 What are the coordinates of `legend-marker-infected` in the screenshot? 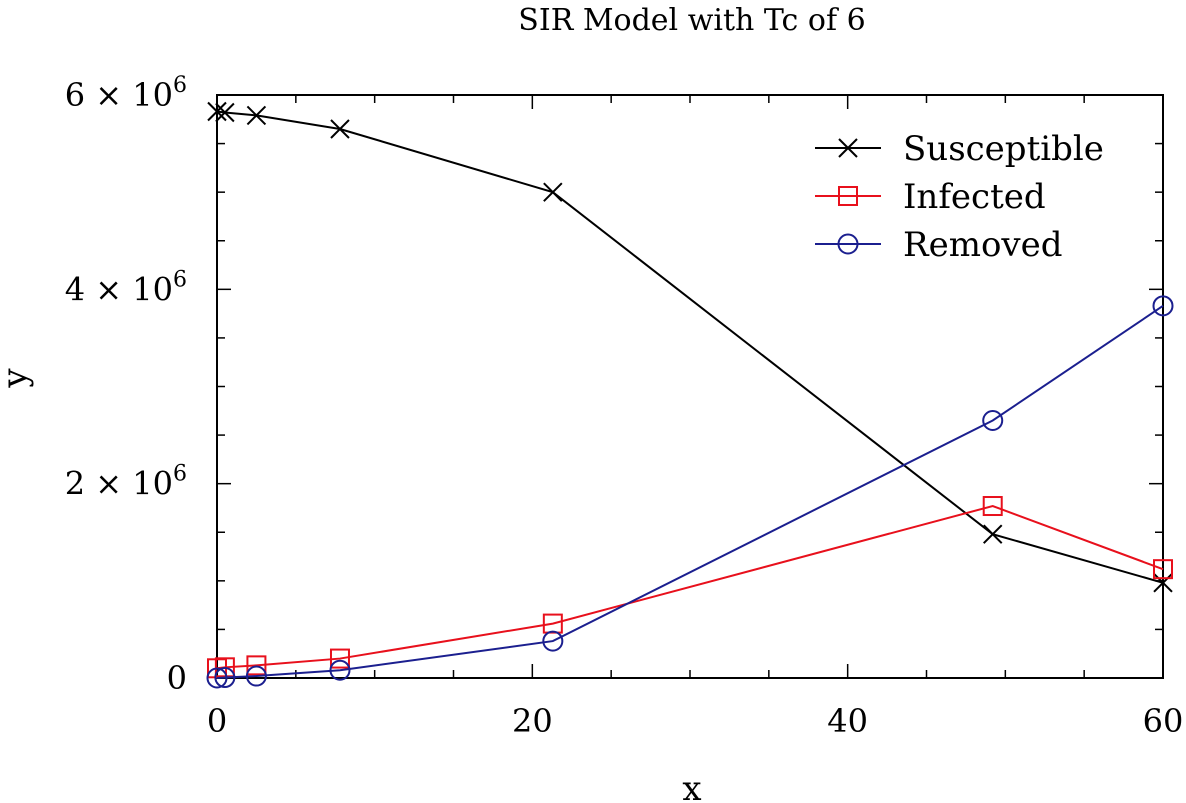 It's located at (848, 196).